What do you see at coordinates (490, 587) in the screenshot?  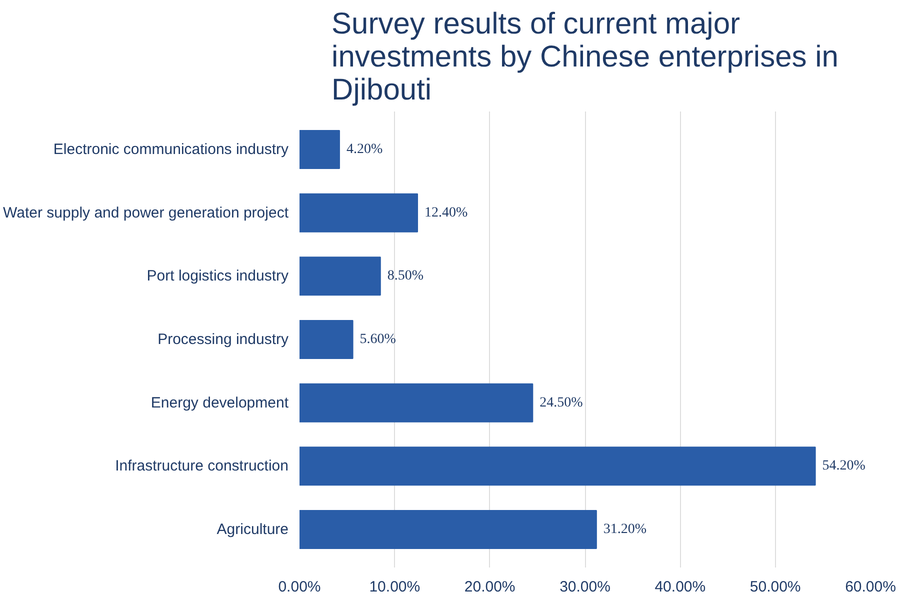 I see `x-tick-label: 20.00%` at bounding box center [490, 587].